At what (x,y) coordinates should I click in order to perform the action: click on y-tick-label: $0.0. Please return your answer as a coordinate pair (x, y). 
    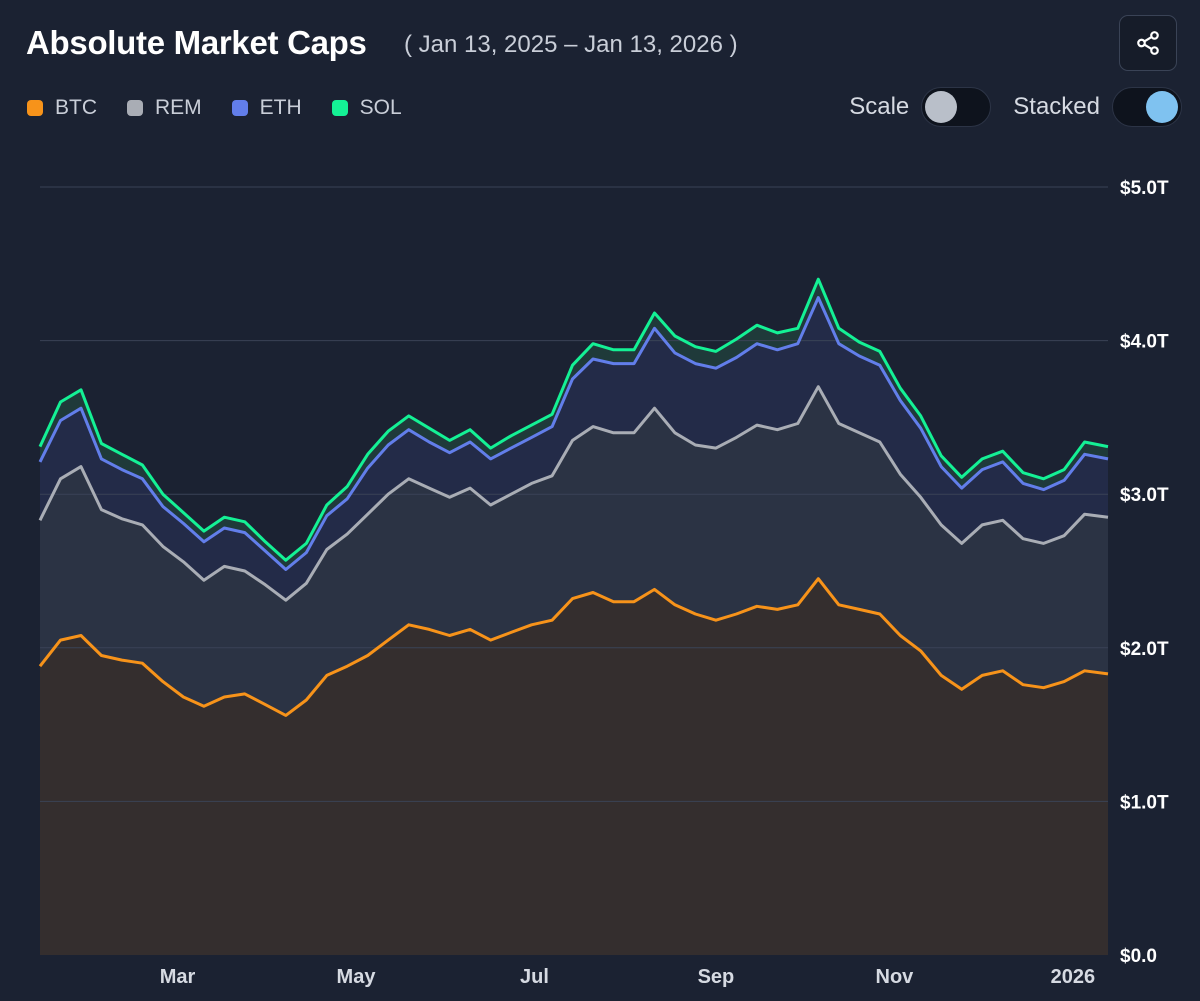
    Looking at the image, I should click on (1138, 956).